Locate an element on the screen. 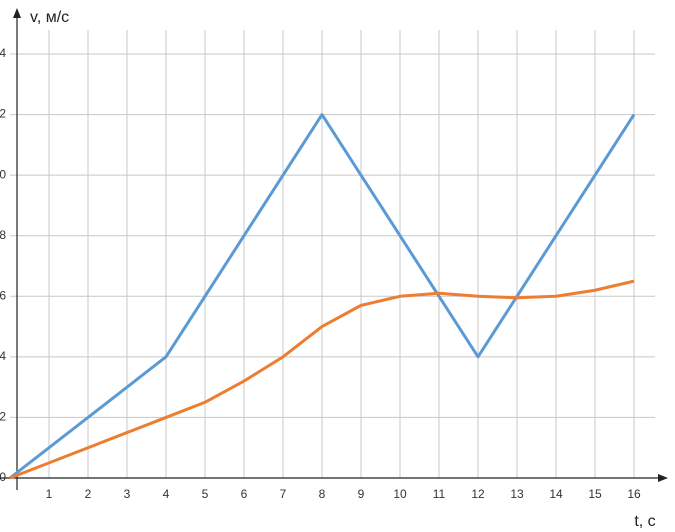 The image size is (675, 532). x-tick-label: 14 is located at coordinates (556, 494).